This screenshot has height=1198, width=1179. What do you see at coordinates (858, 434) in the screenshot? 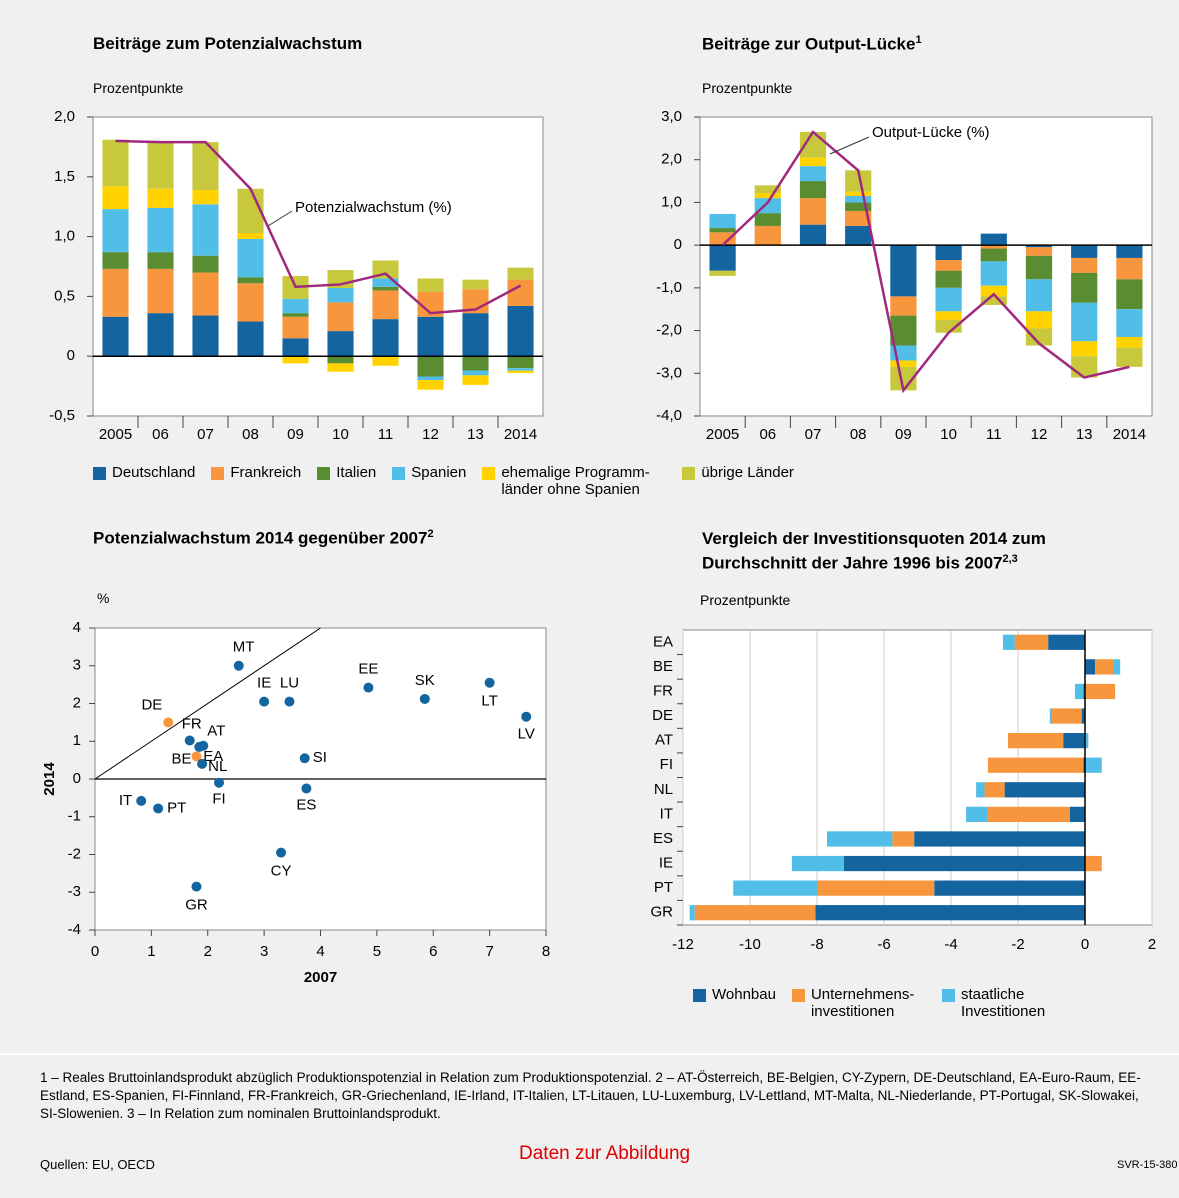
I see `x-tick-label: 08` at bounding box center [858, 434].